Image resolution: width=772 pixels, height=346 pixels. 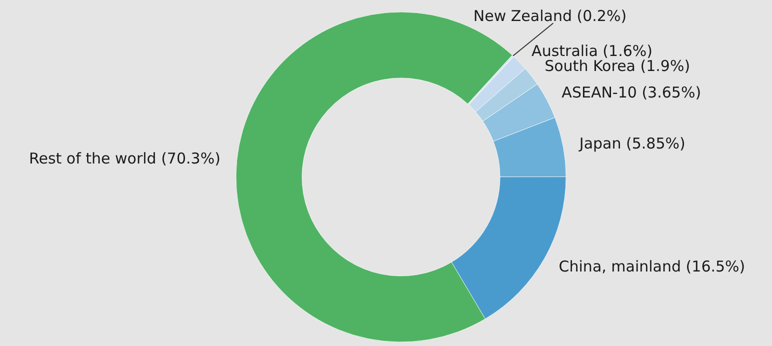 What do you see at coordinates (550, 15) in the screenshot?
I see `slice-label: New Zealand (0.2%)` at bounding box center [550, 15].